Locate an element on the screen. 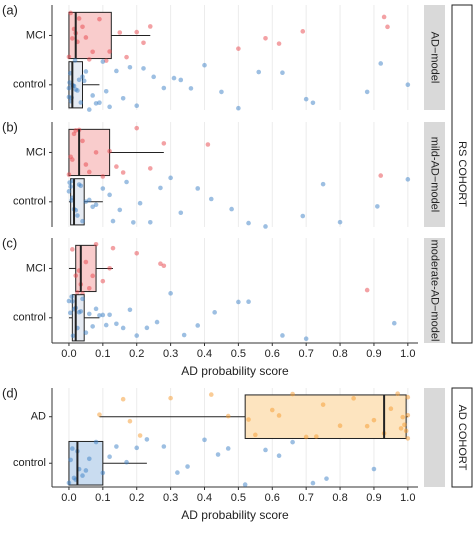  panel-label: (a) is located at coordinates (10, 9).